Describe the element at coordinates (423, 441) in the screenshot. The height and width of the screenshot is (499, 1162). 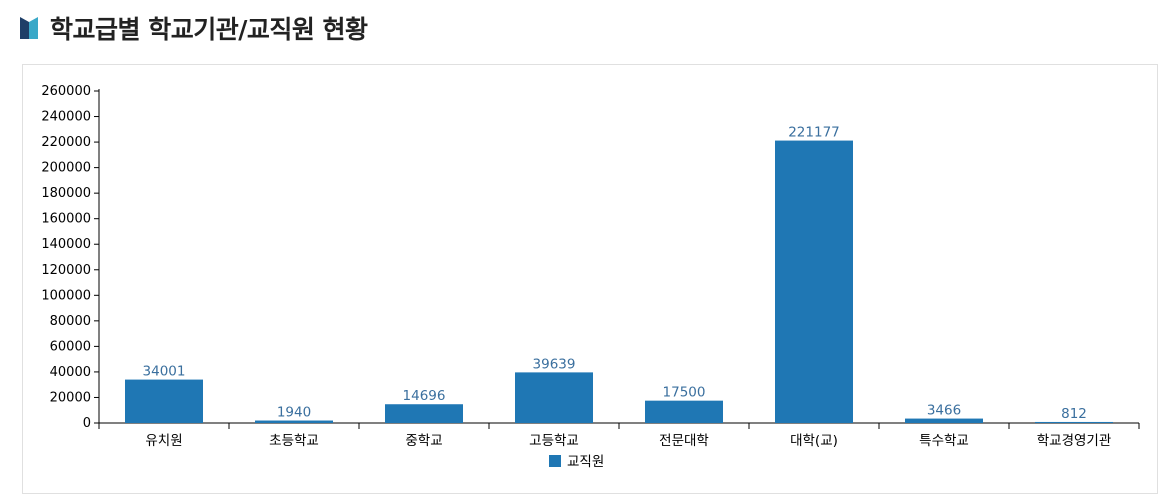
I see `x-tick-label: 중학교` at that location.